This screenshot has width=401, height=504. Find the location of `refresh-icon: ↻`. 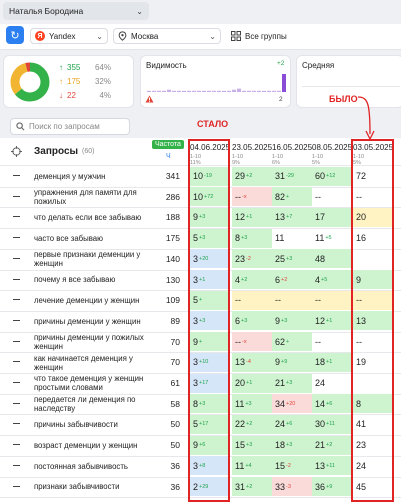

refresh-icon: ↻ is located at coordinates (15, 35).